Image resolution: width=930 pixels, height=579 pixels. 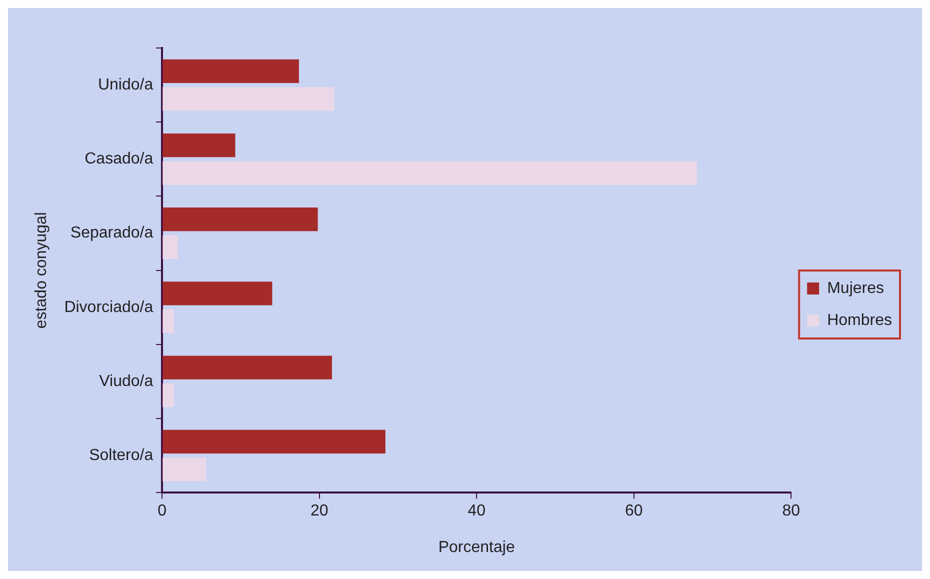 I want to click on x-tick-label: 60, so click(x=633, y=511).